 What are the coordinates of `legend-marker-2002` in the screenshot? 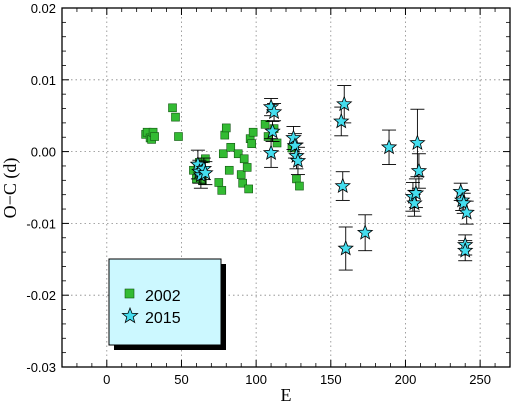 It's located at (129, 293).